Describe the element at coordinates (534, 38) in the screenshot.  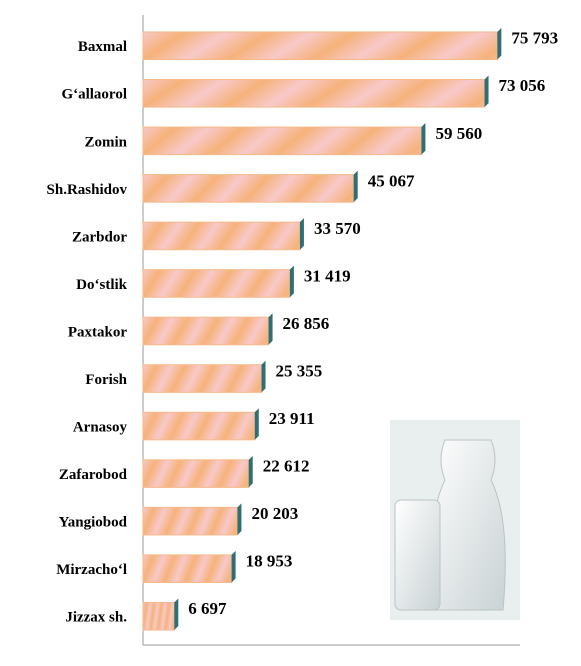
I see `value-label: 75 793` at that location.